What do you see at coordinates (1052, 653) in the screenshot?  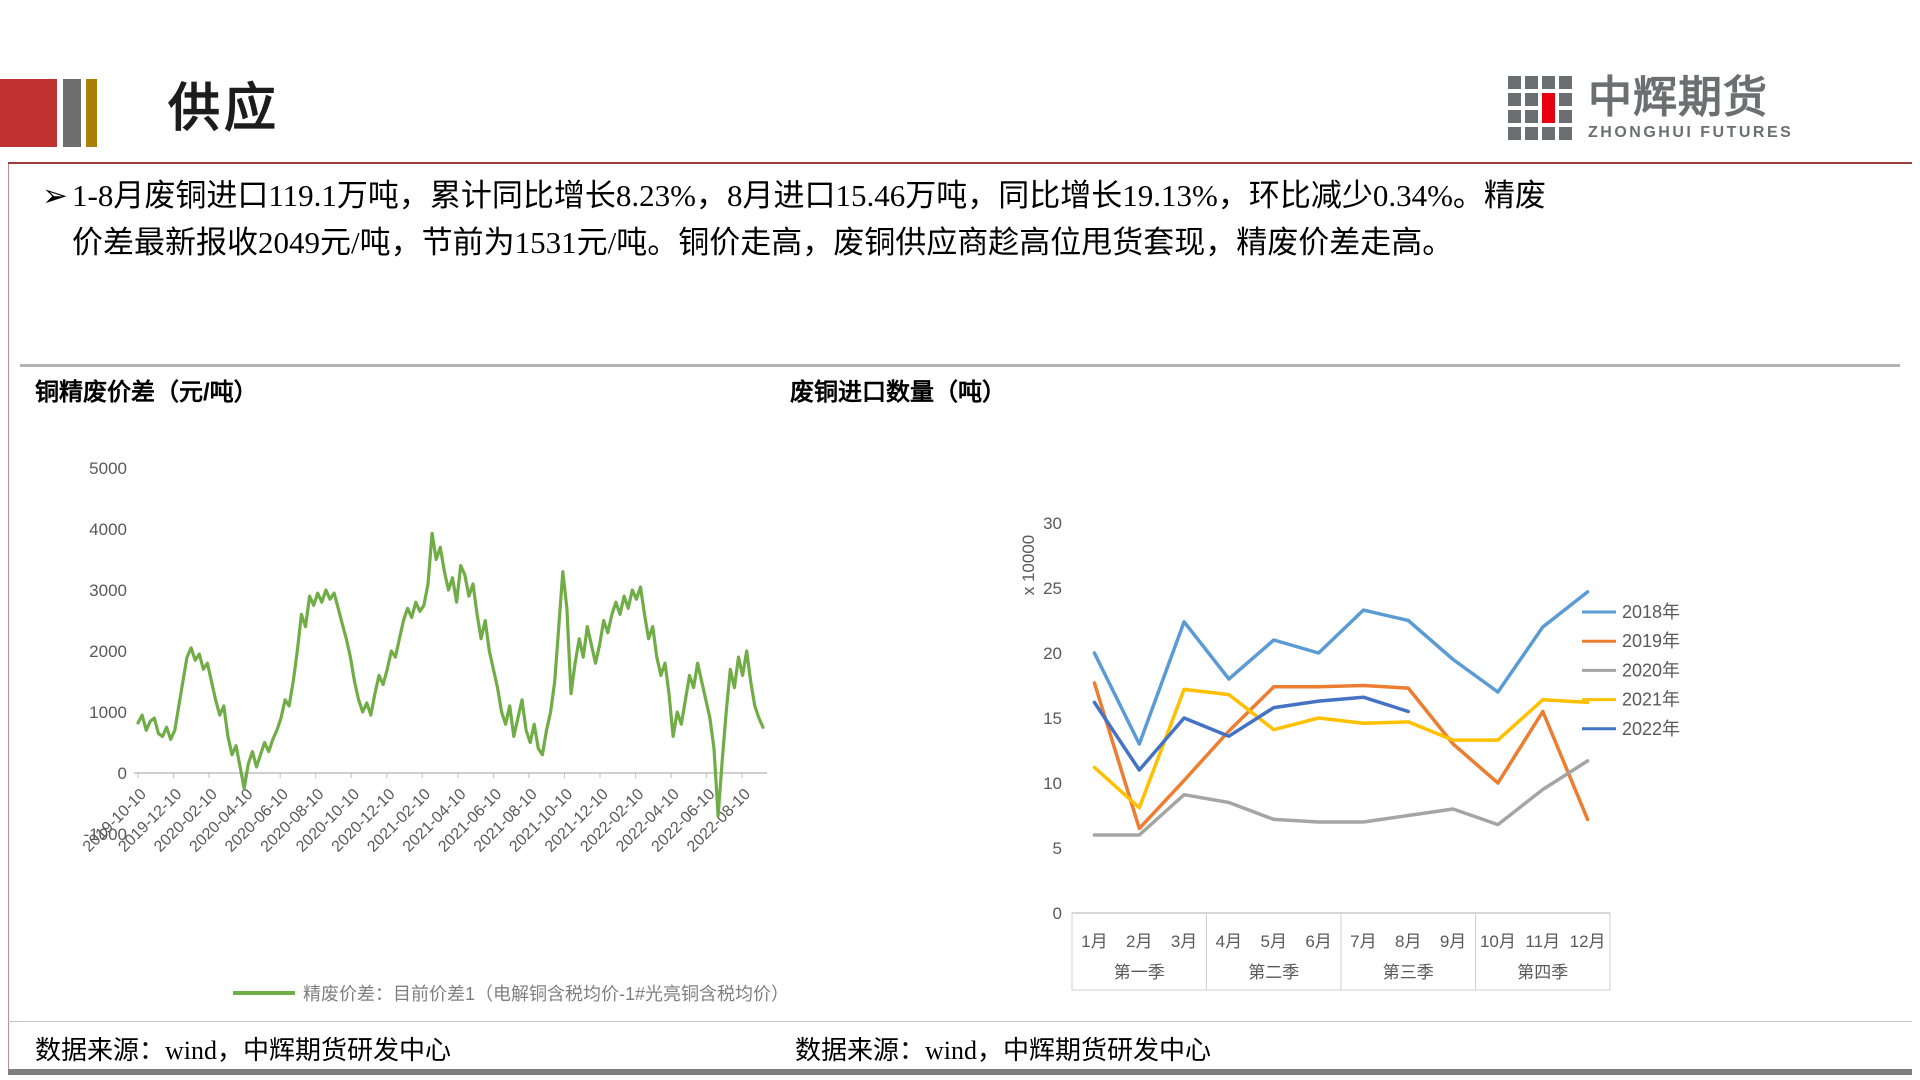 I see `svg-text: 20` at bounding box center [1052, 653].